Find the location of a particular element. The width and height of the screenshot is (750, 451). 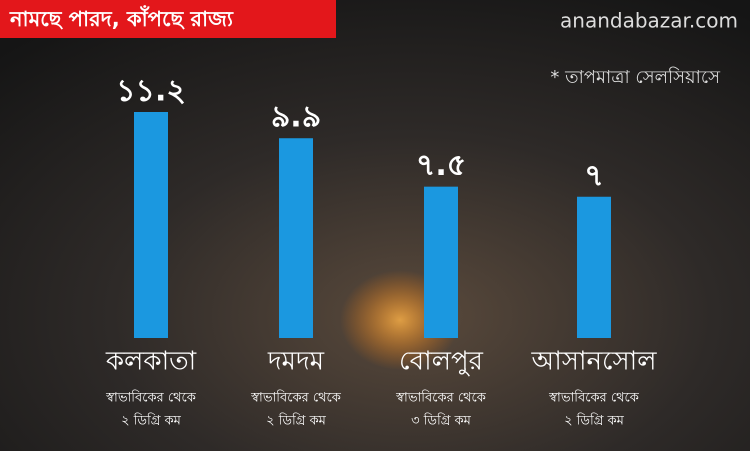

note: ৩ ডিগ্রি কম is located at coordinates (441, 421).